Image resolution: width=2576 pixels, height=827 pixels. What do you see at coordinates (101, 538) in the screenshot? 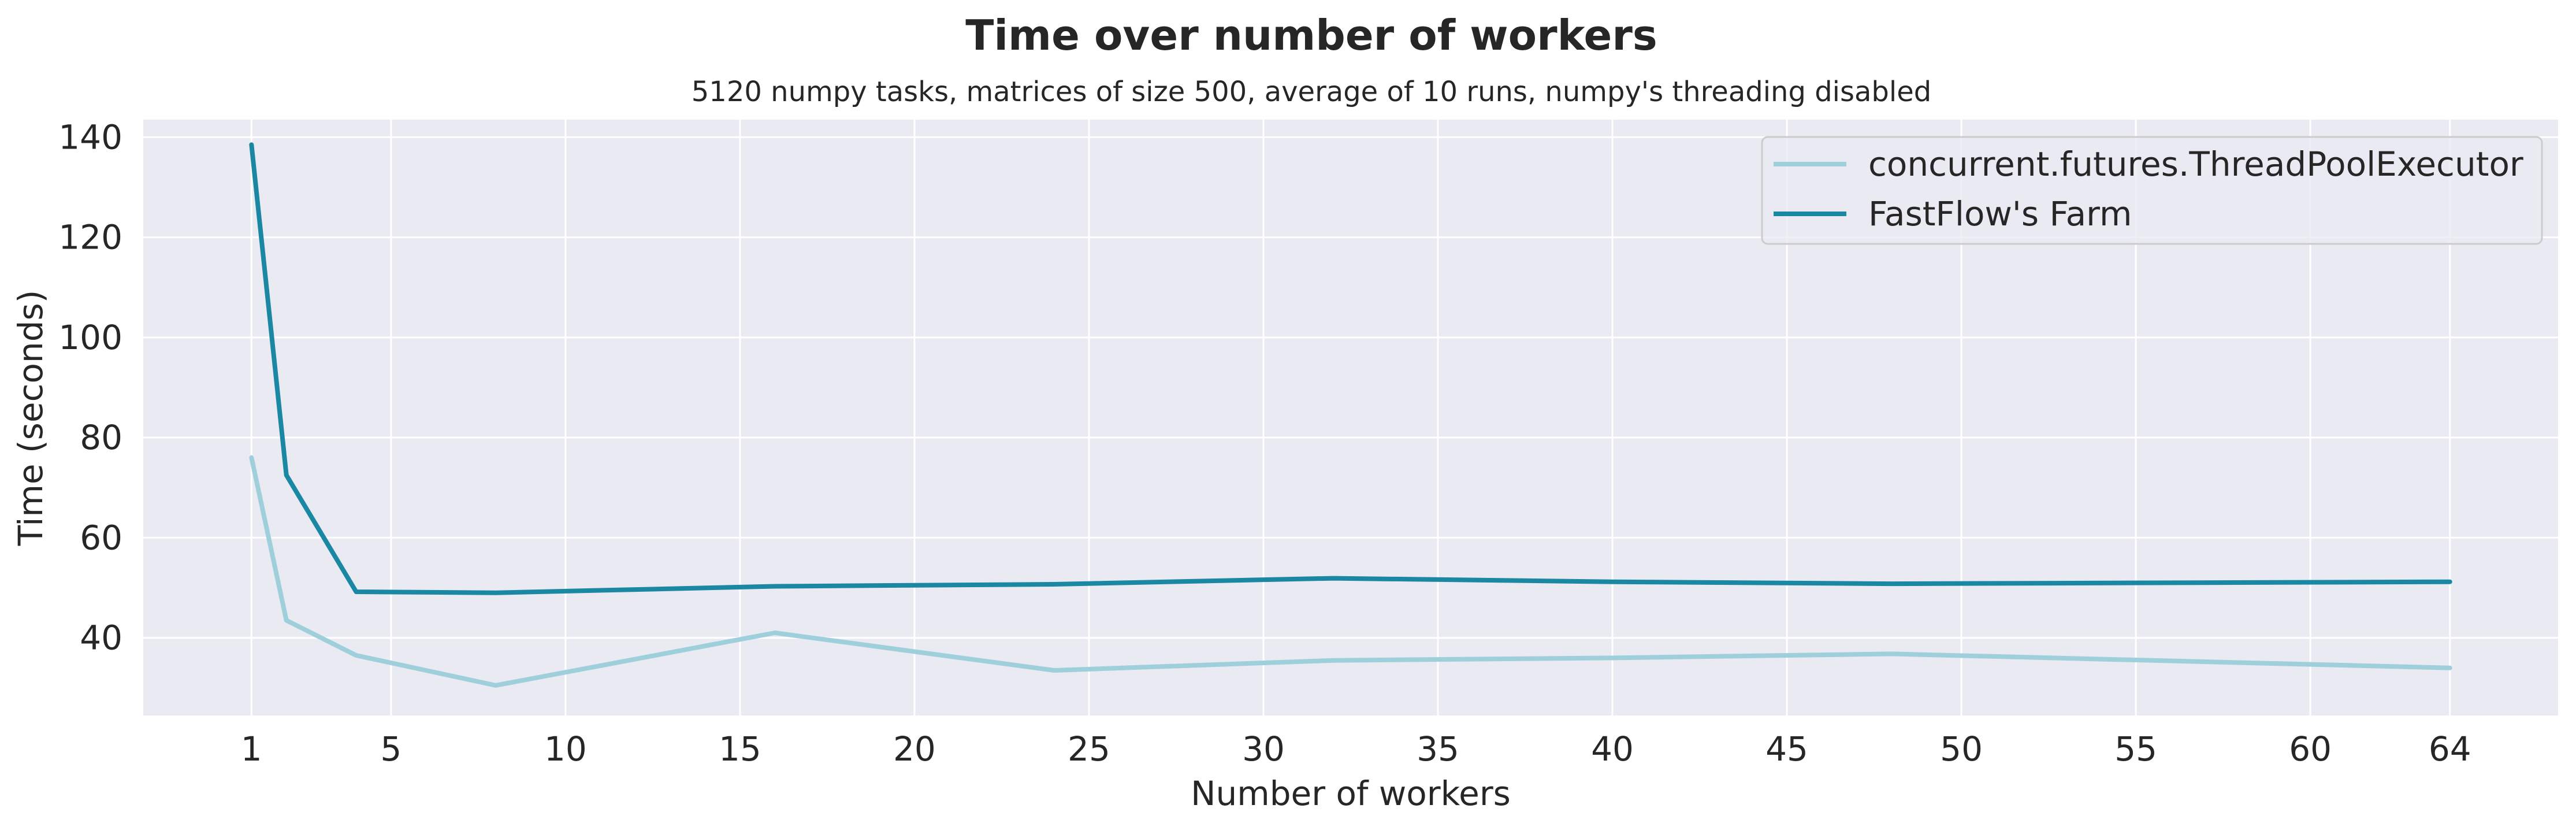
I see `y-tick-label: 60` at bounding box center [101, 538].